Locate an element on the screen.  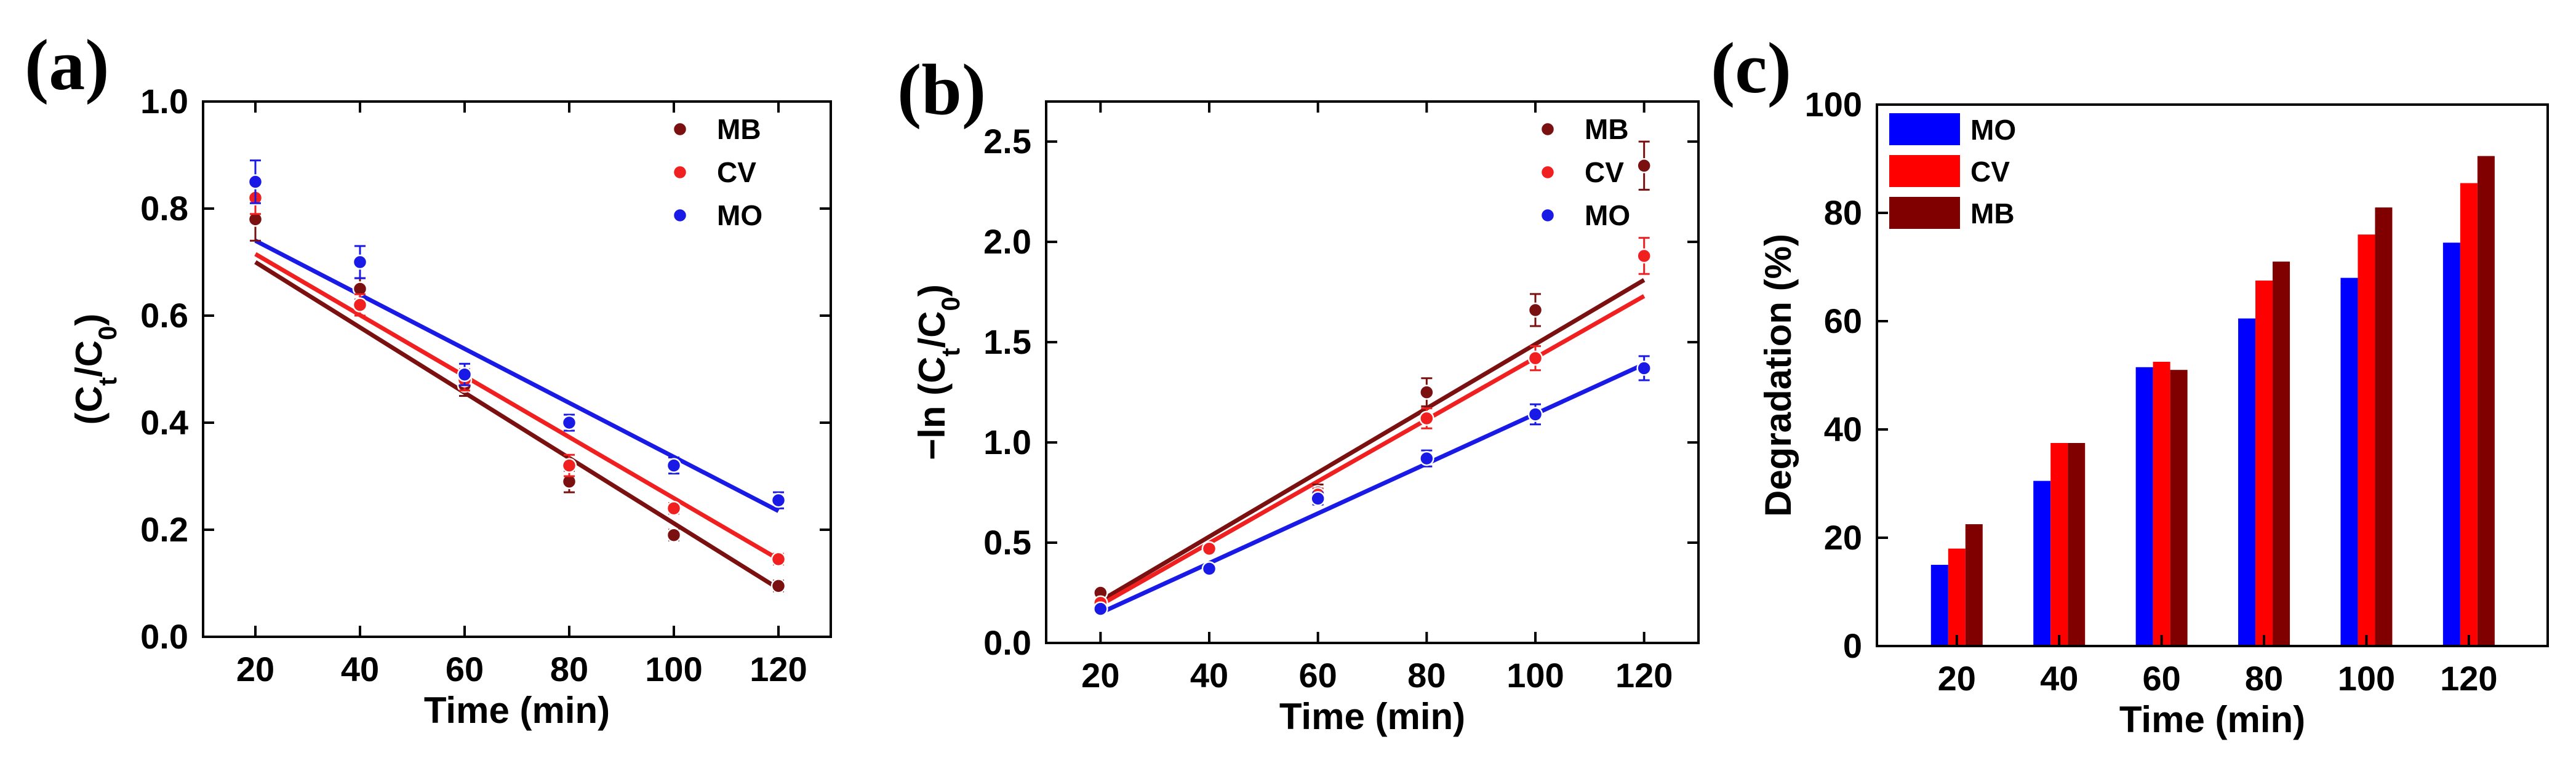
legend-label-mo: MO is located at coordinates (739, 215).